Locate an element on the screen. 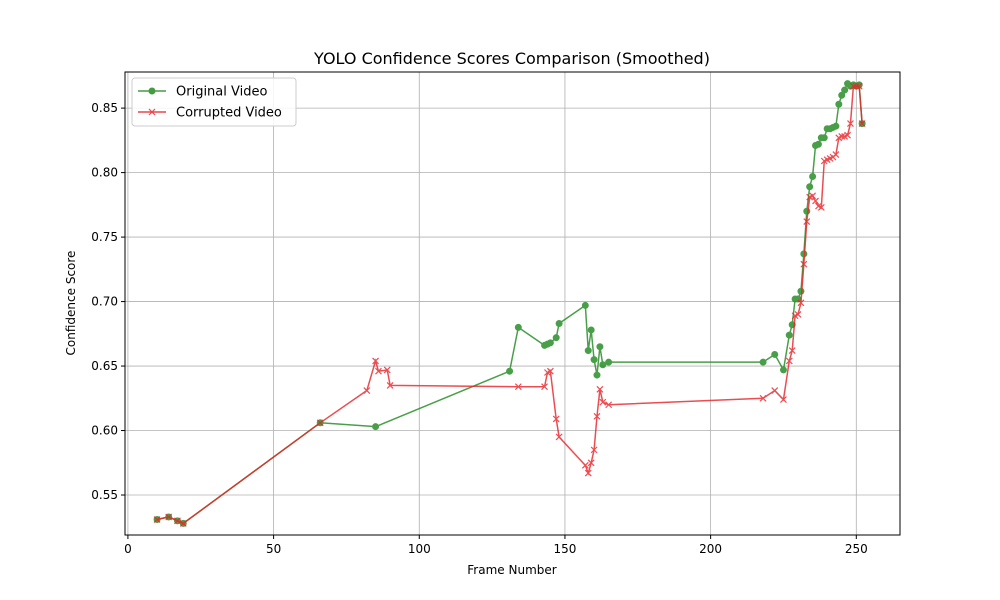  legend-label: Original Video is located at coordinates (221, 92).